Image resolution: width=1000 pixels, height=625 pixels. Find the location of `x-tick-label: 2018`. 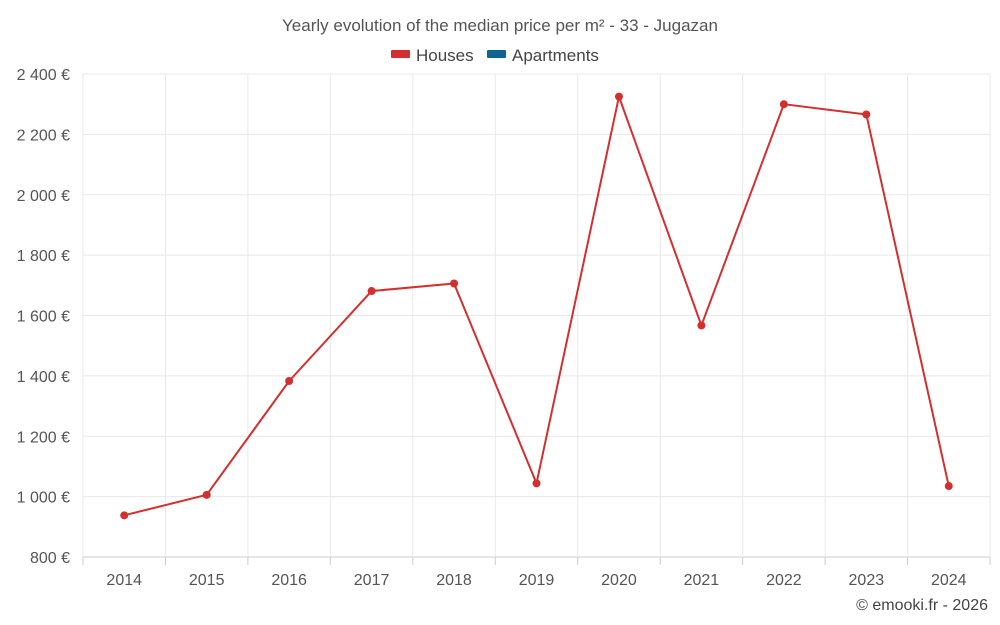

x-tick-label: 2018 is located at coordinates (454, 580).